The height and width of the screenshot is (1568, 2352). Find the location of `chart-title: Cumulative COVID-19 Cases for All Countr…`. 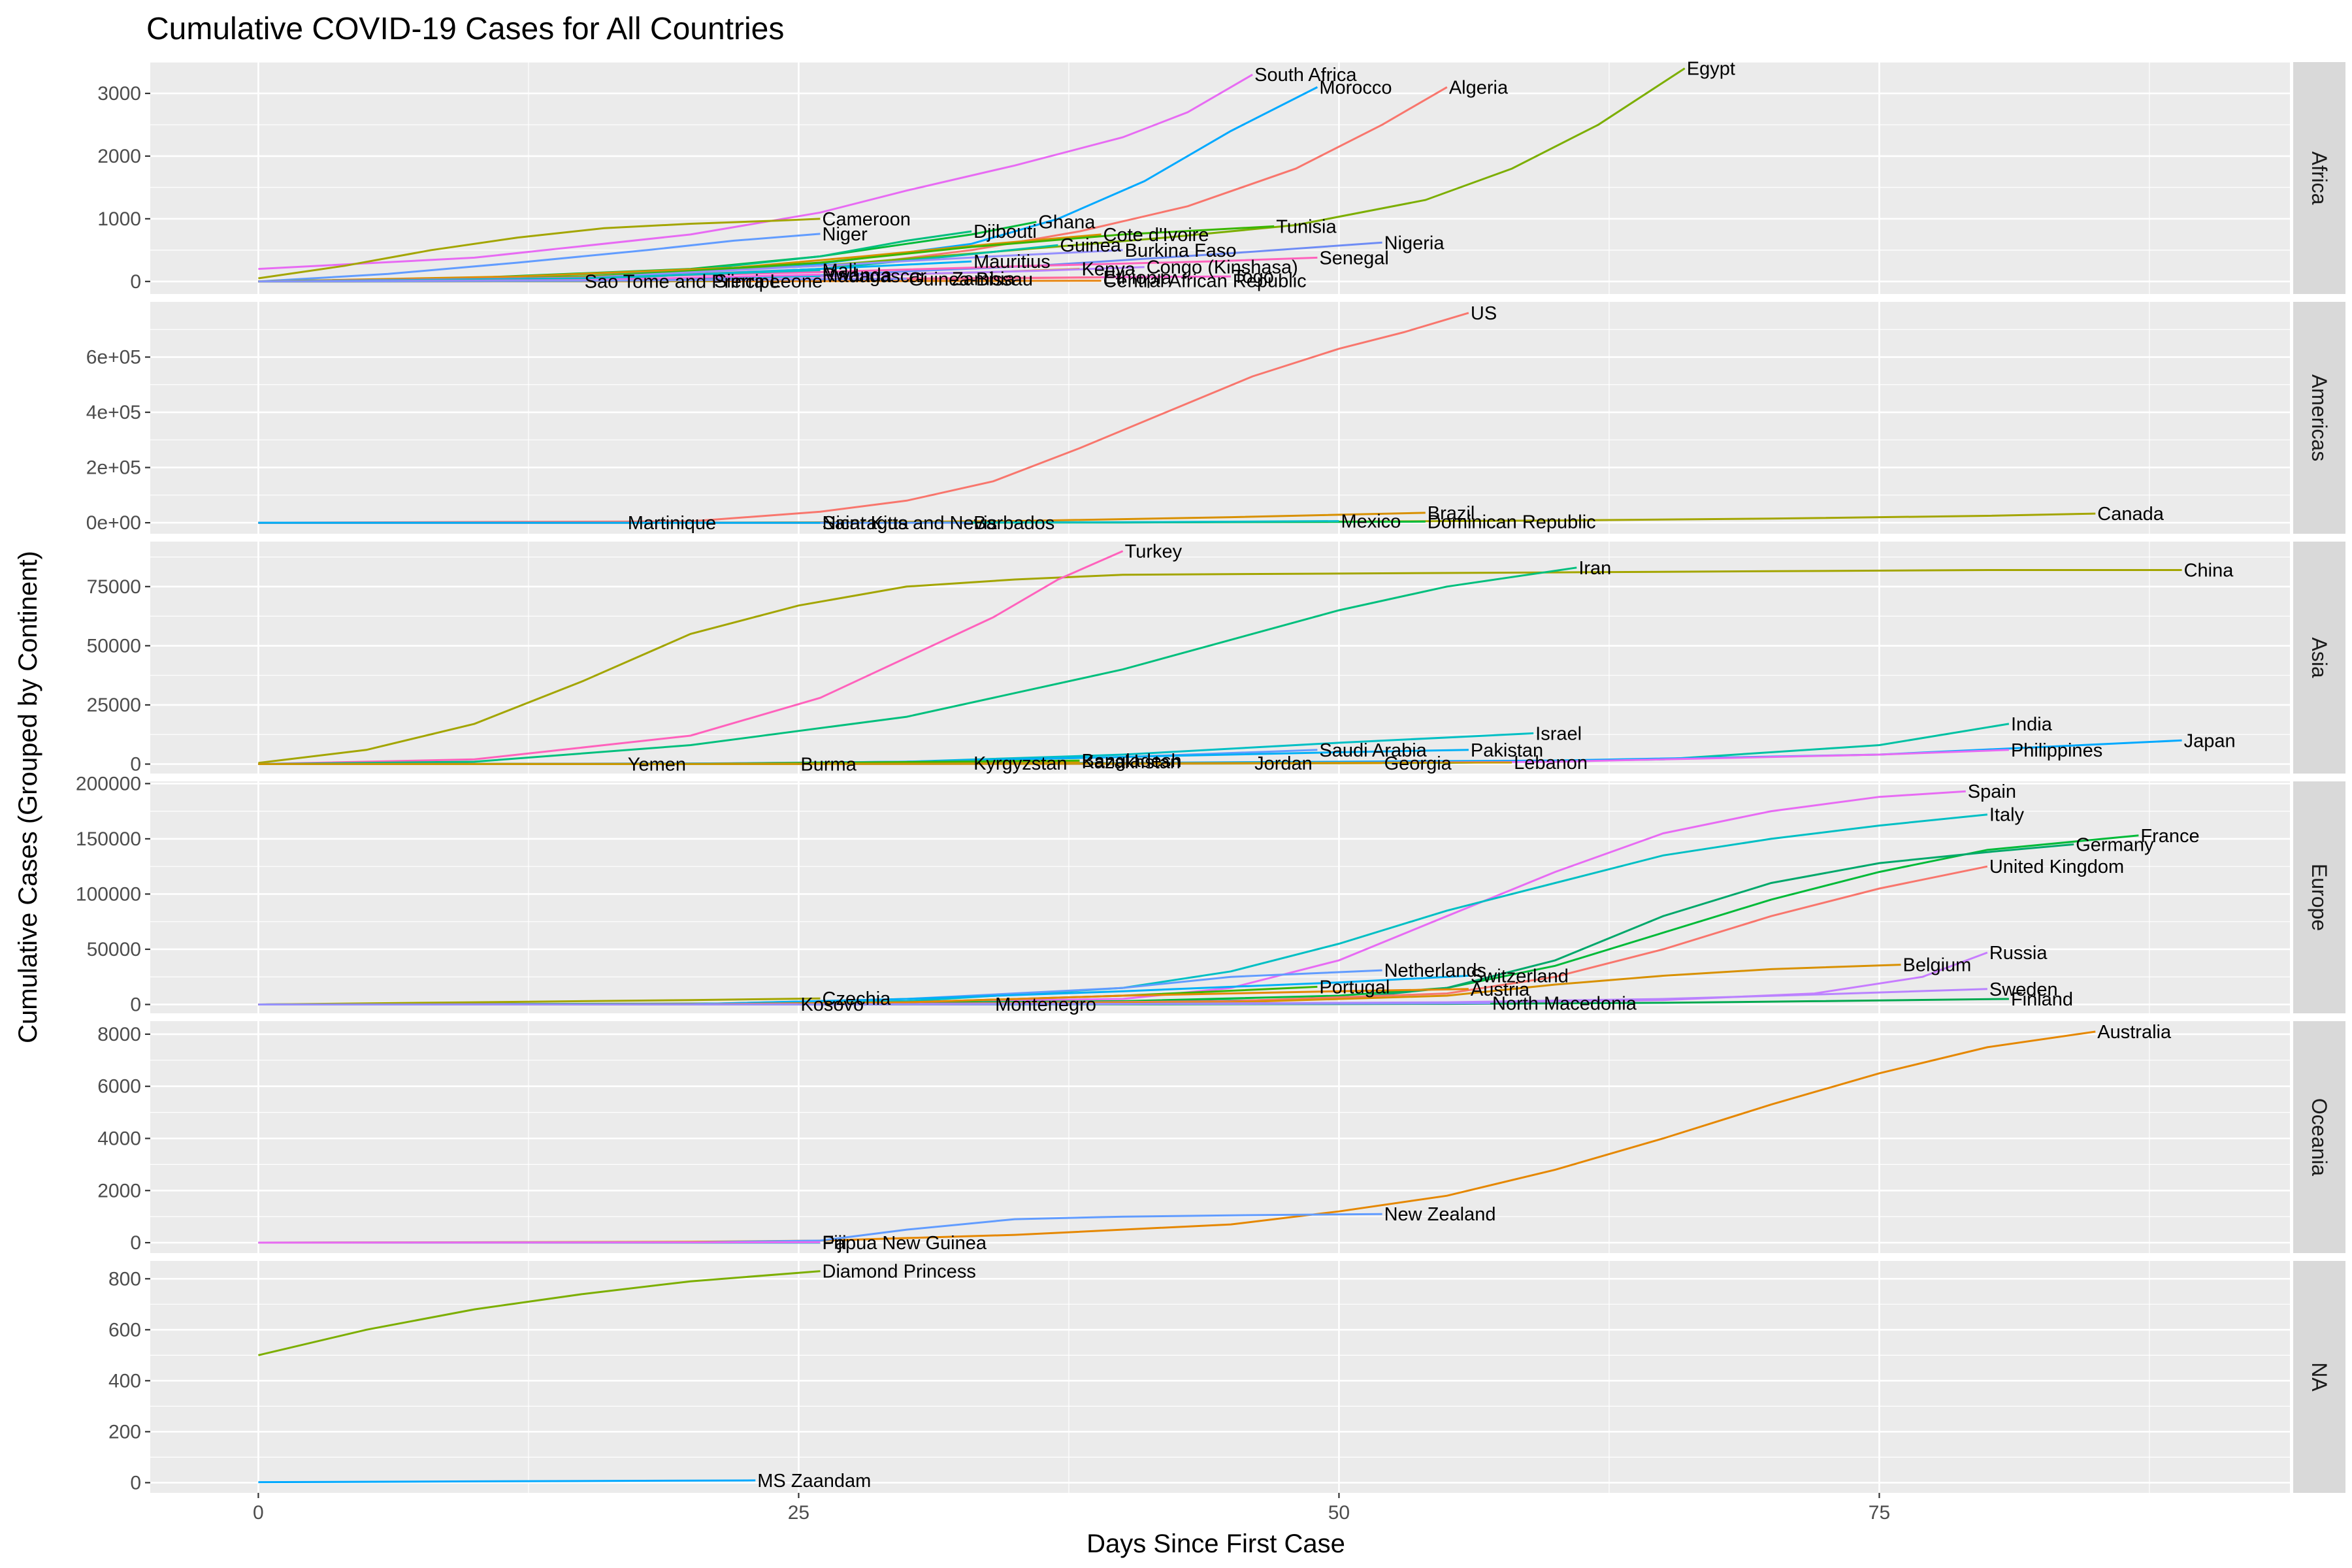

chart-title: Cumulative COVID-19 Cases for All Countr… is located at coordinates (465, 29).